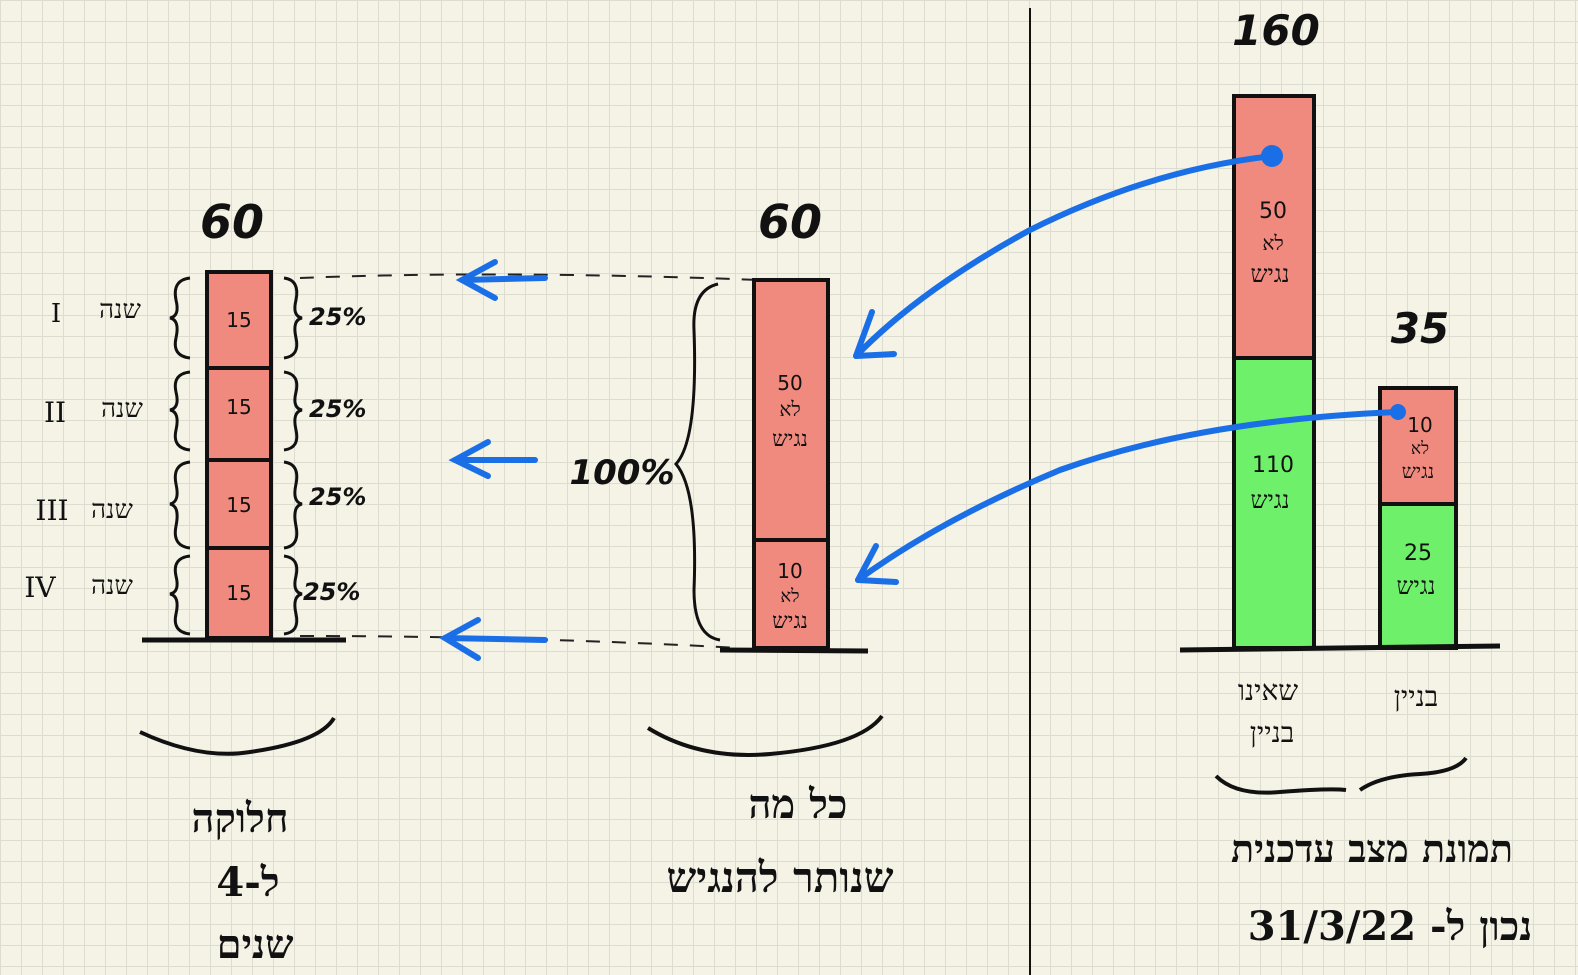 The width and height of the screenshot is (1578, 975). What do you see at coordinates (238, 505) in the screenshot?
I see `left-segment-value-3: 15` at bounding box center [238, 505].